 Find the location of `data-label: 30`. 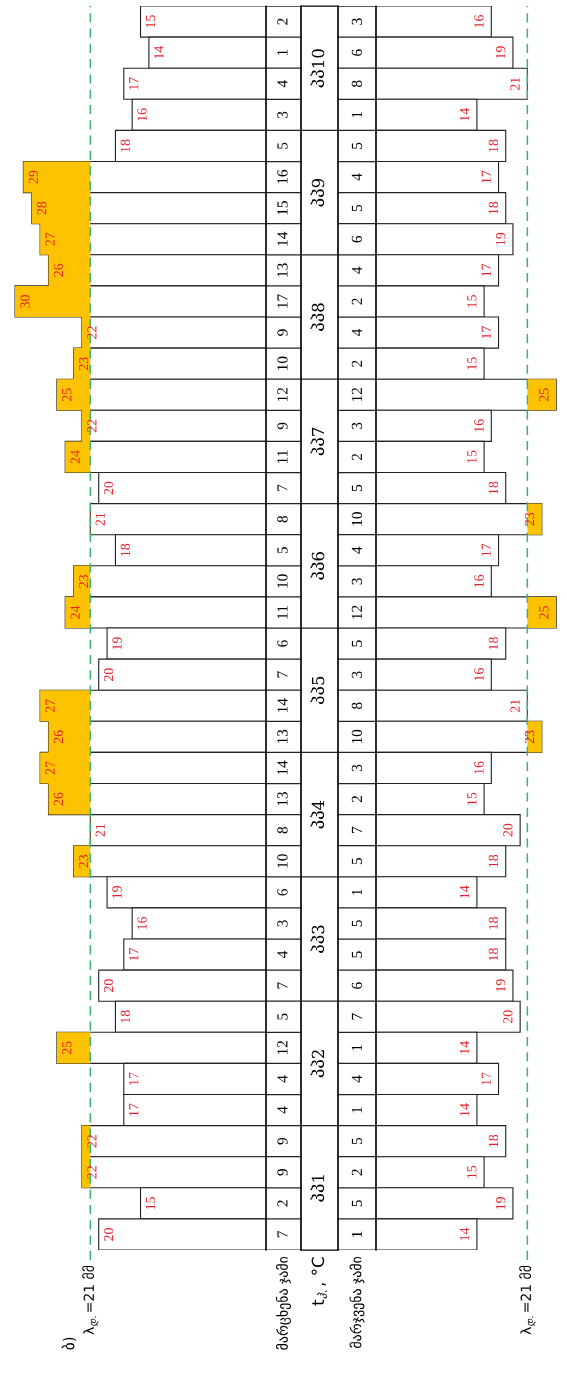

data-label: 30 is located at coordinates (25, 301).